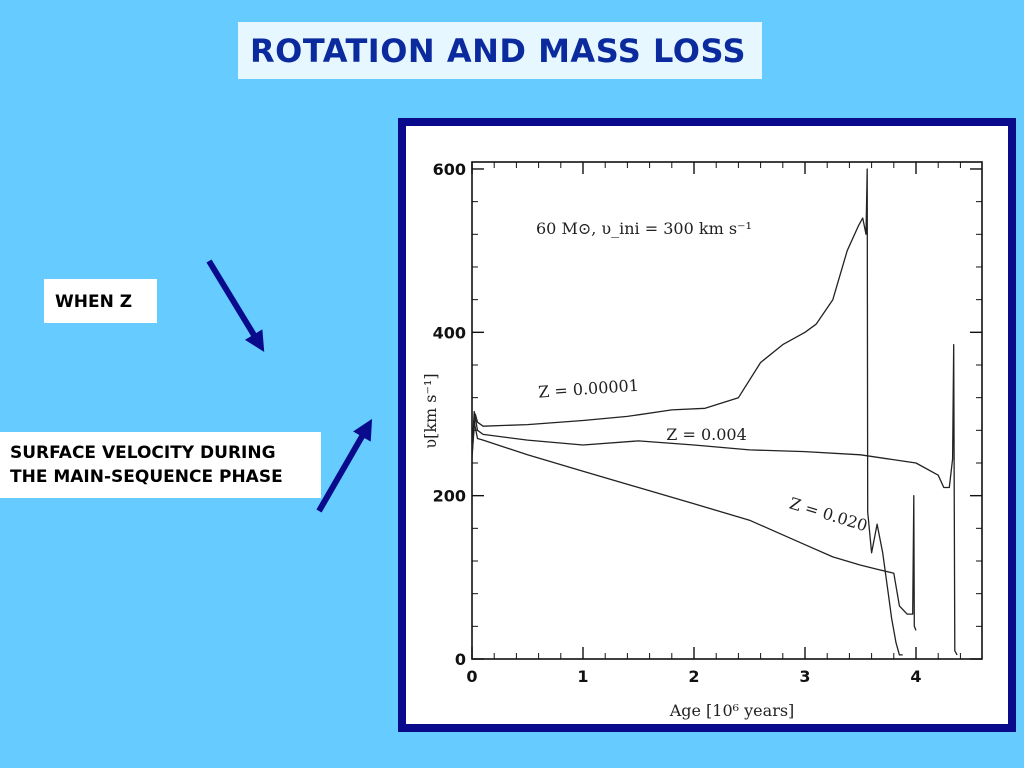  What do you see at coordinates (143, 453) in the screenshot?
I see `surface-velocity-line1: SURFACE VELOCITY DURING` at bounding box center [143, 453].